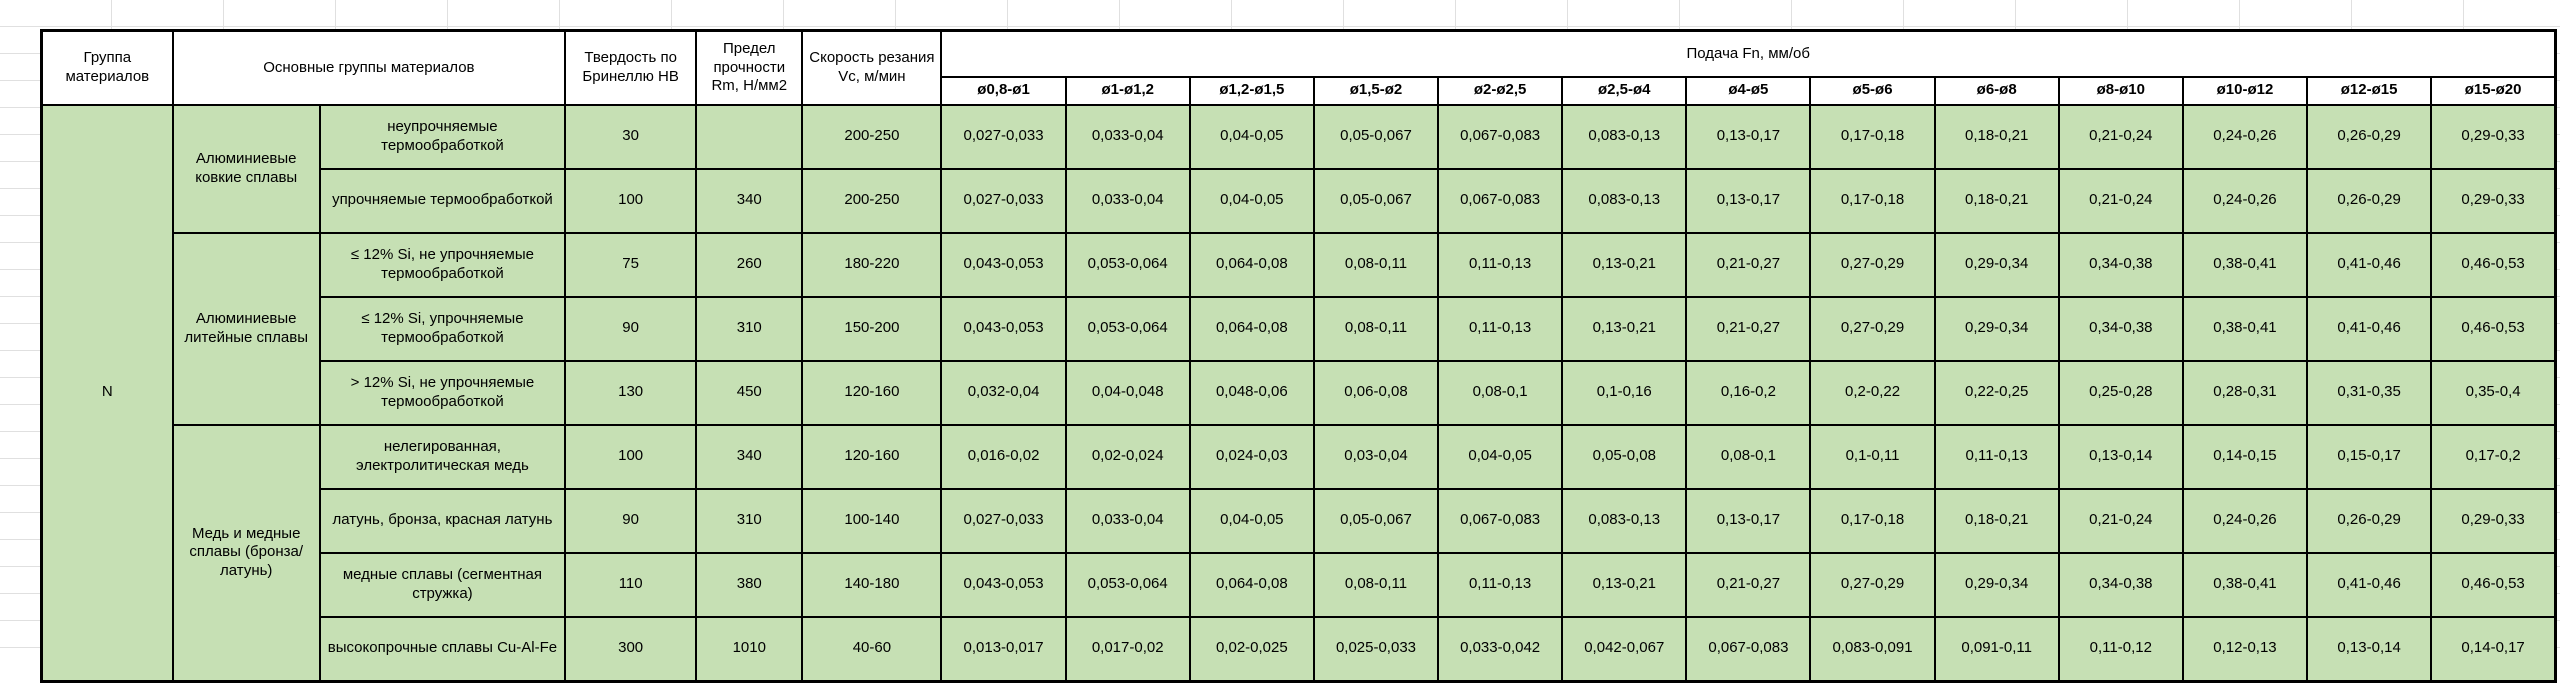 Image resolution: width=2560 pixels, height=683 pixels. I want to click on header-cell-diameter-range: ø0,8-ø1, so click(1003, 90).